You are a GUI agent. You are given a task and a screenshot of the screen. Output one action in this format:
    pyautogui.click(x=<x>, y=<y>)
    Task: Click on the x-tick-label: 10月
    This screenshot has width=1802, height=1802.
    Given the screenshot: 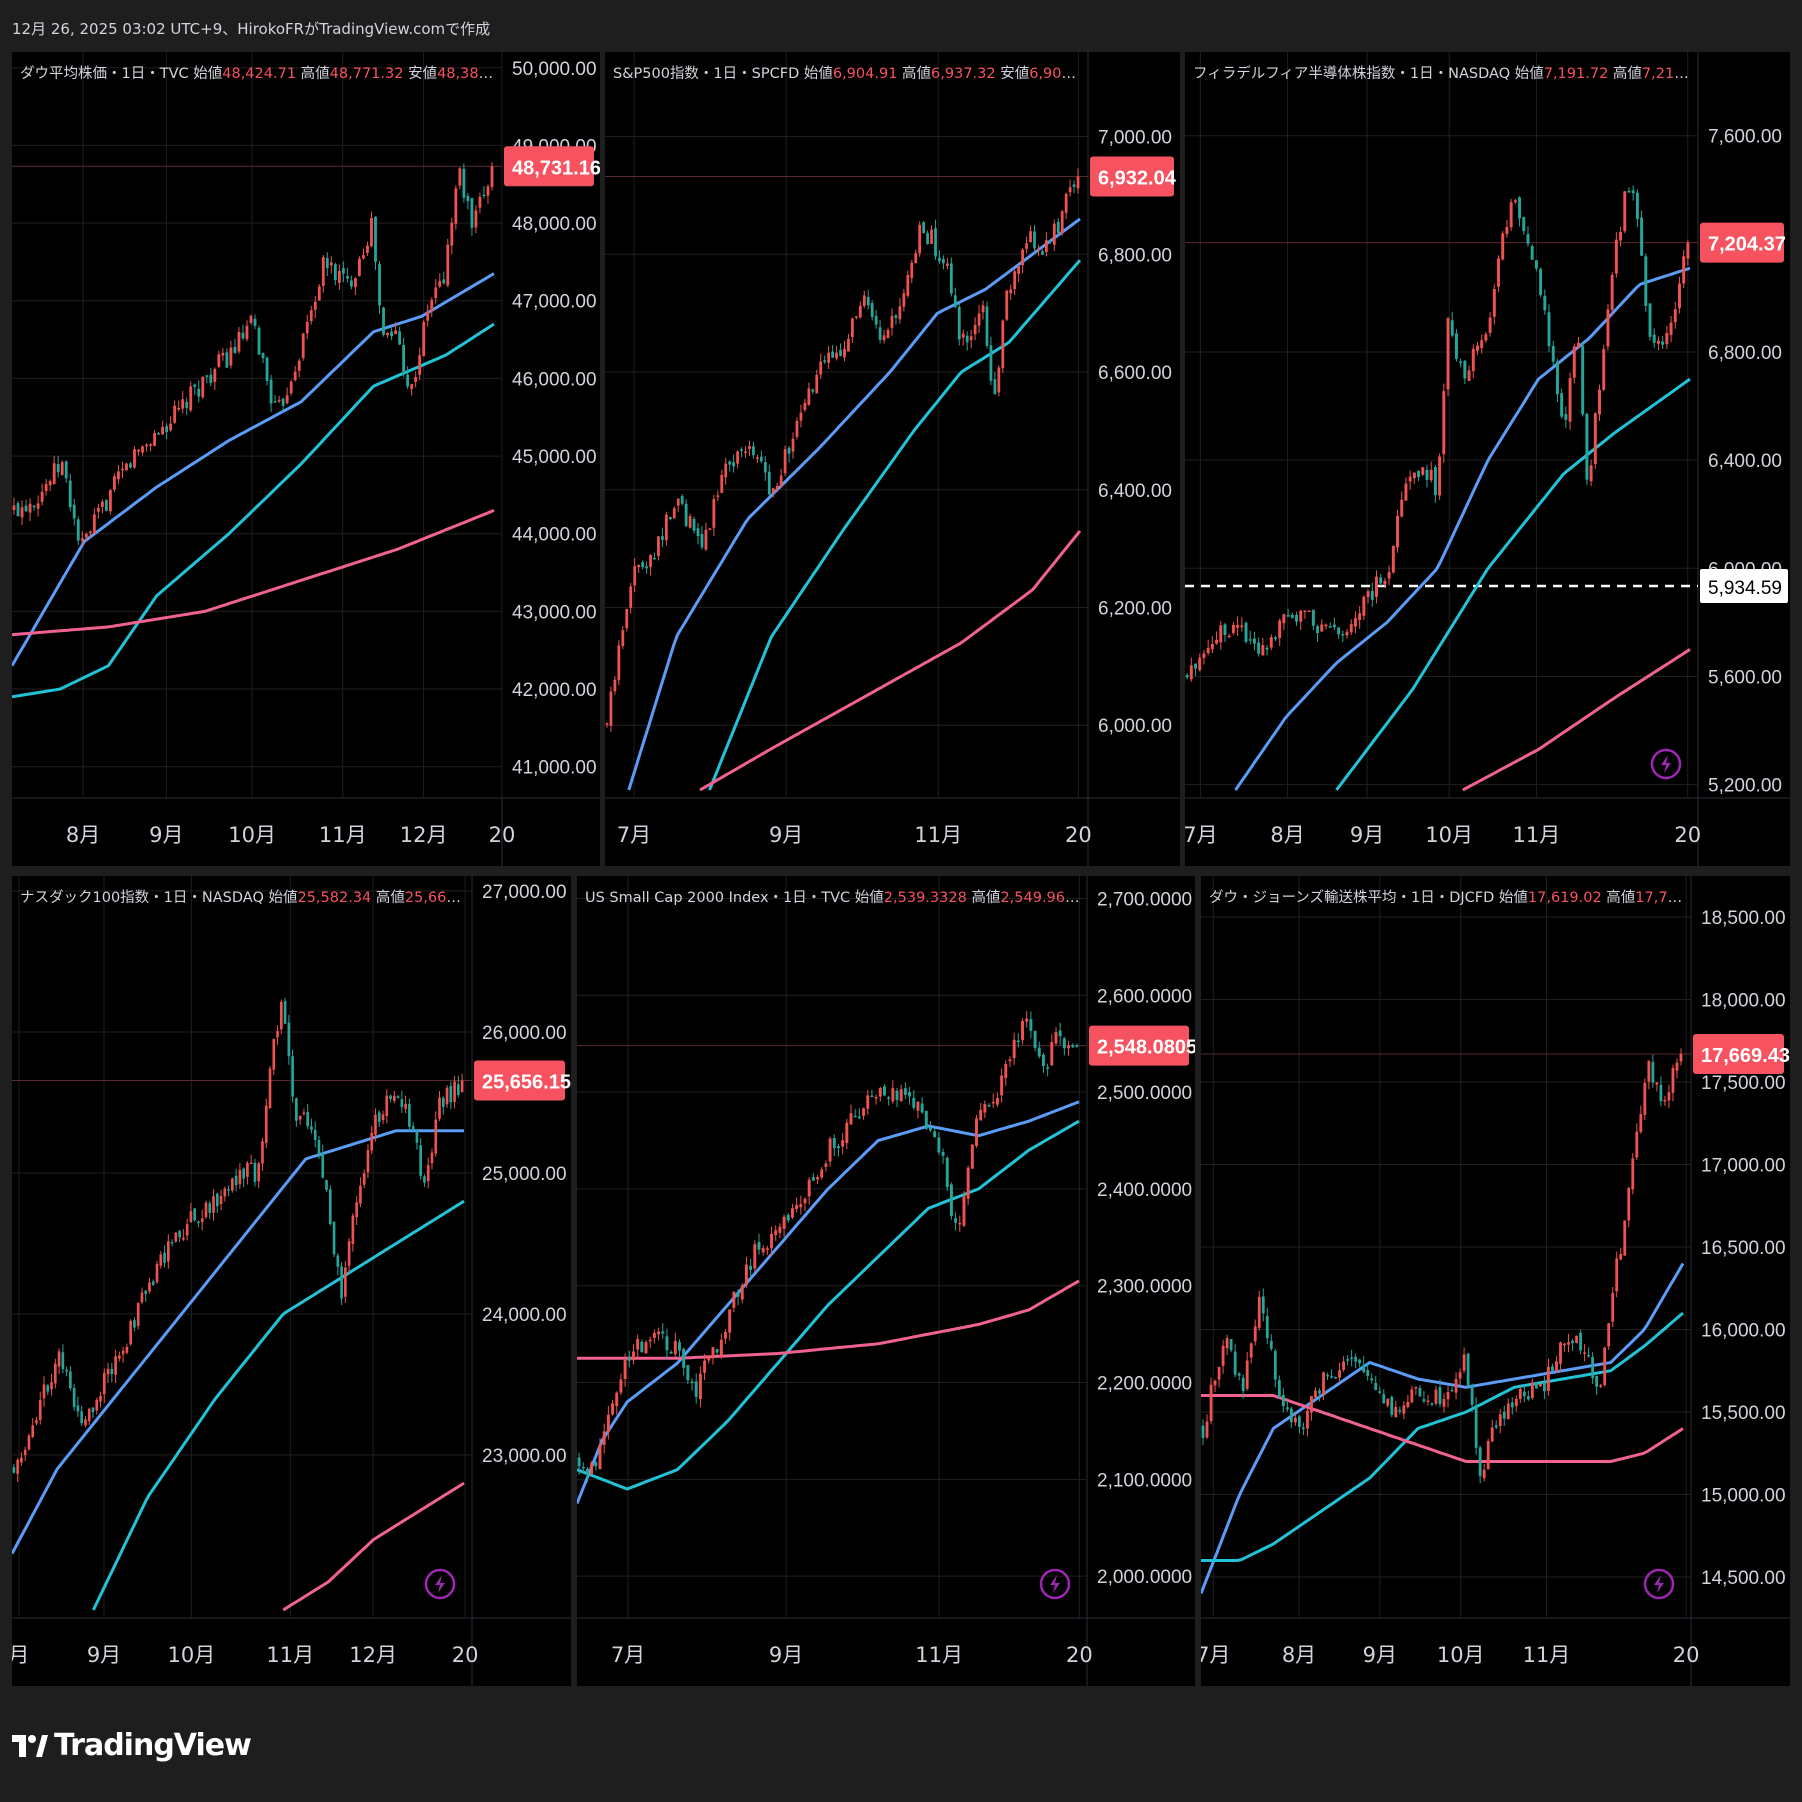 What is the action you would take?
    pyautogui.click(x=1449, y=835)
    